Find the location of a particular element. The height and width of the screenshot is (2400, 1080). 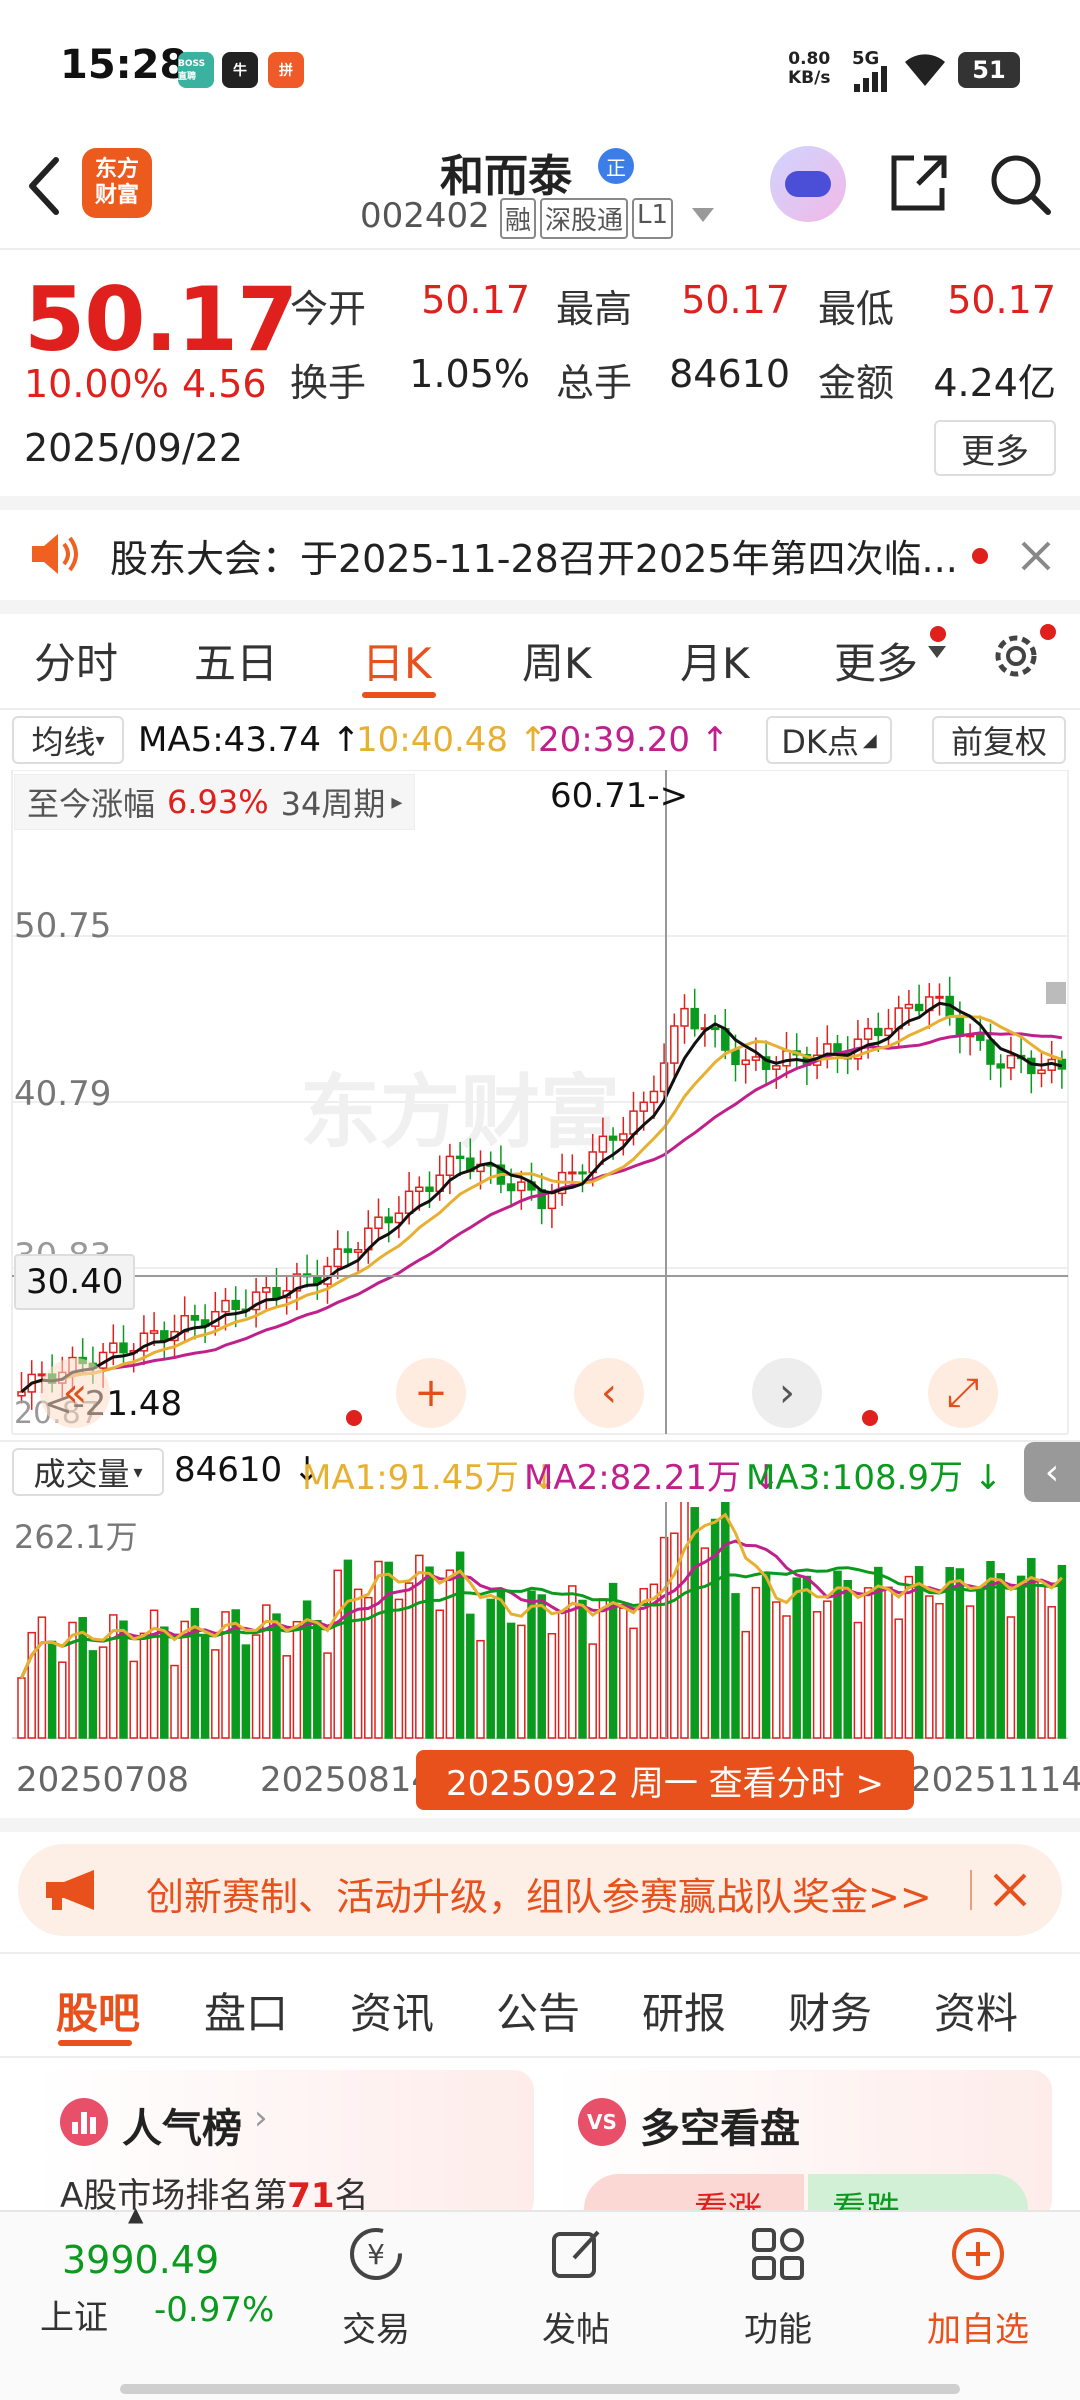

scroll-left-fast-button: « is located at coordinates (75, 1393).